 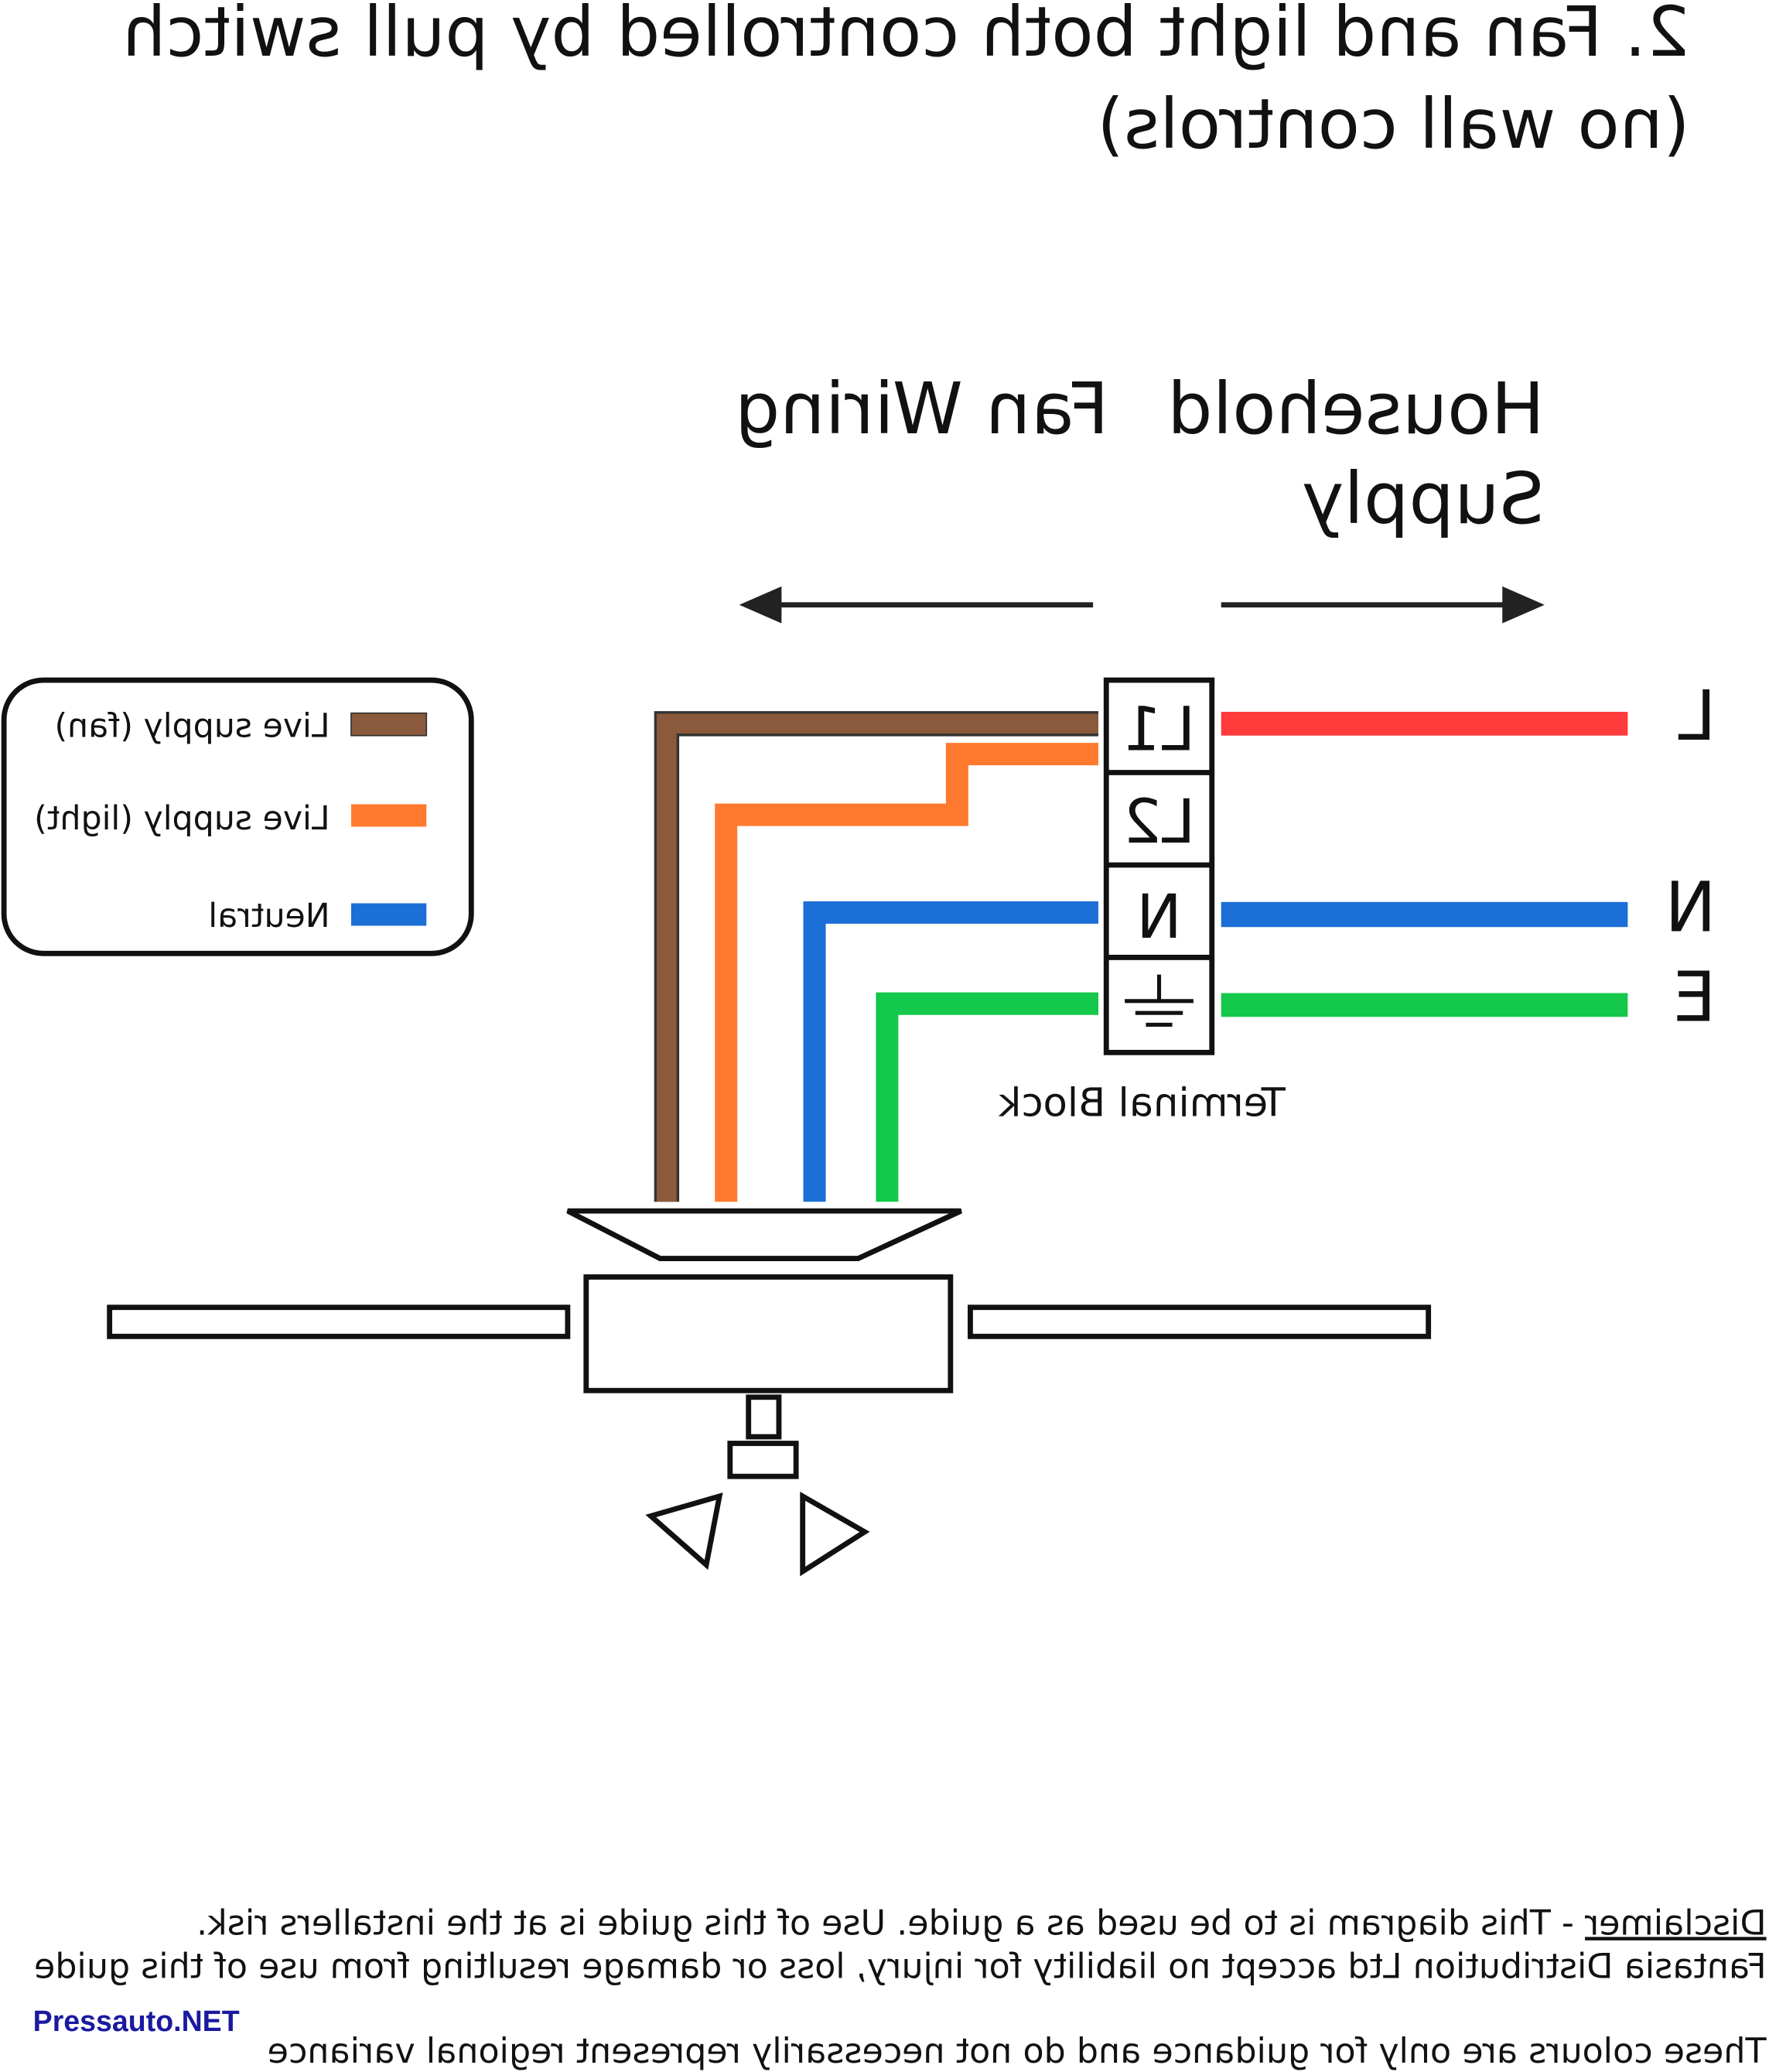 I want to click on wire-blue, so click(x=950, y=1051).